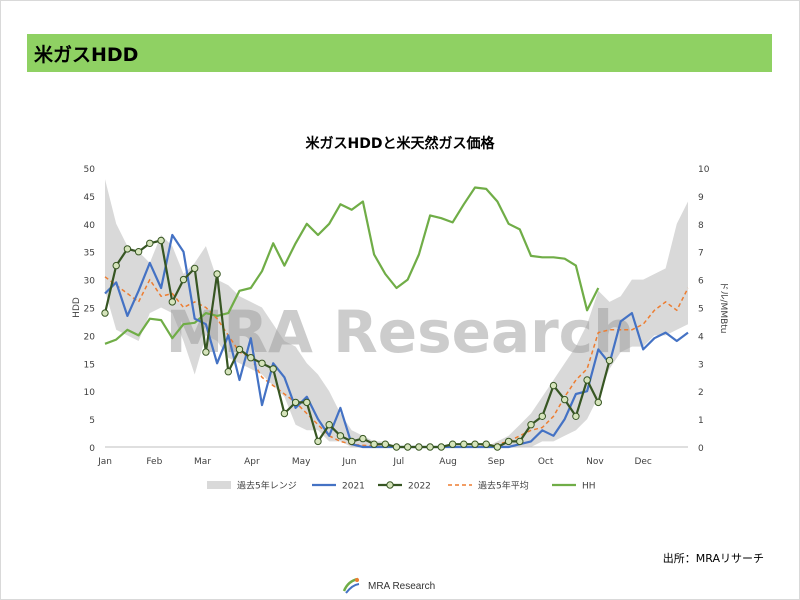  Describe the element at coordinates (89, 310) in the screenshot. I see `y-tick-label: 25` at that location.